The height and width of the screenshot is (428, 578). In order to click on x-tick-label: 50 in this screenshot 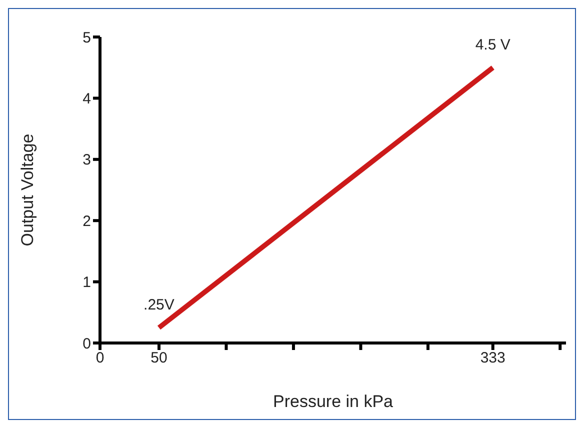, I will do `click(159, 358)`.